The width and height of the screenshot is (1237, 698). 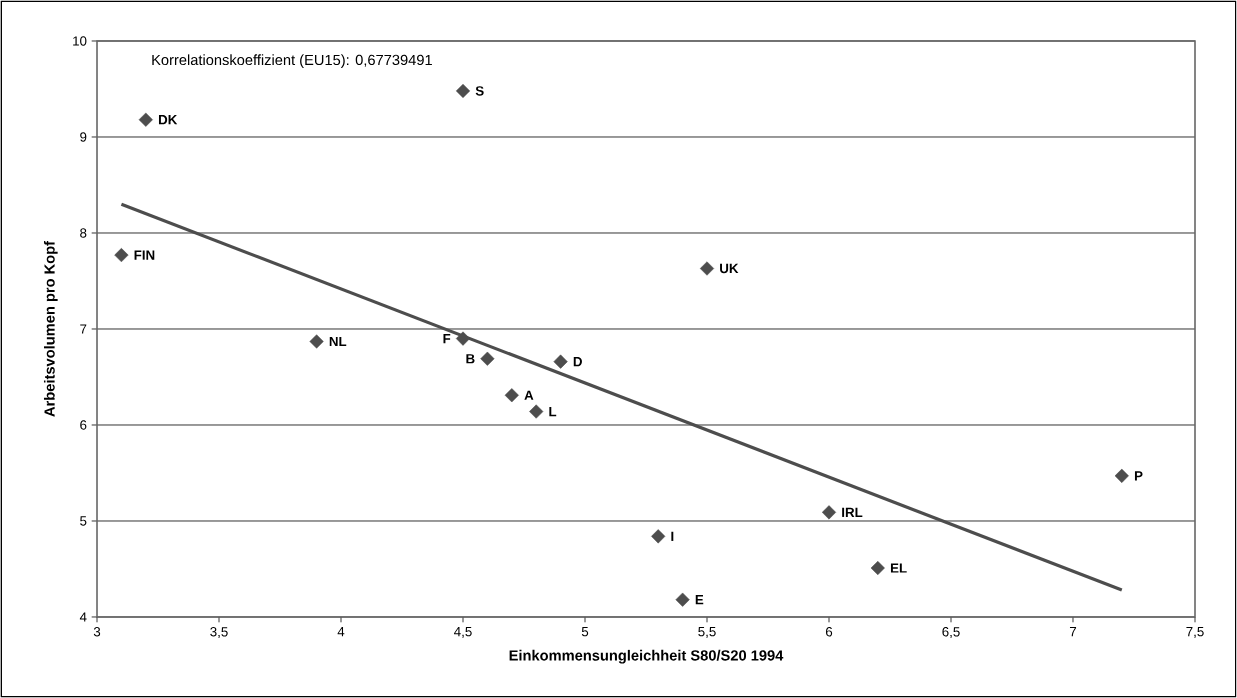 I want to click on annotation: F, so click(x=447, y=339).